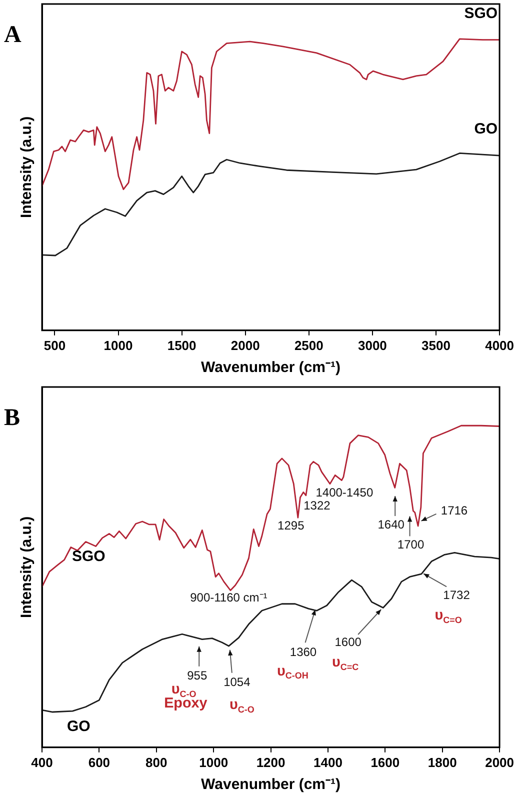 Image resolution: width=517 pixels, height=800 pixels. I want to click on annotation: 1716, so click(454, 510).